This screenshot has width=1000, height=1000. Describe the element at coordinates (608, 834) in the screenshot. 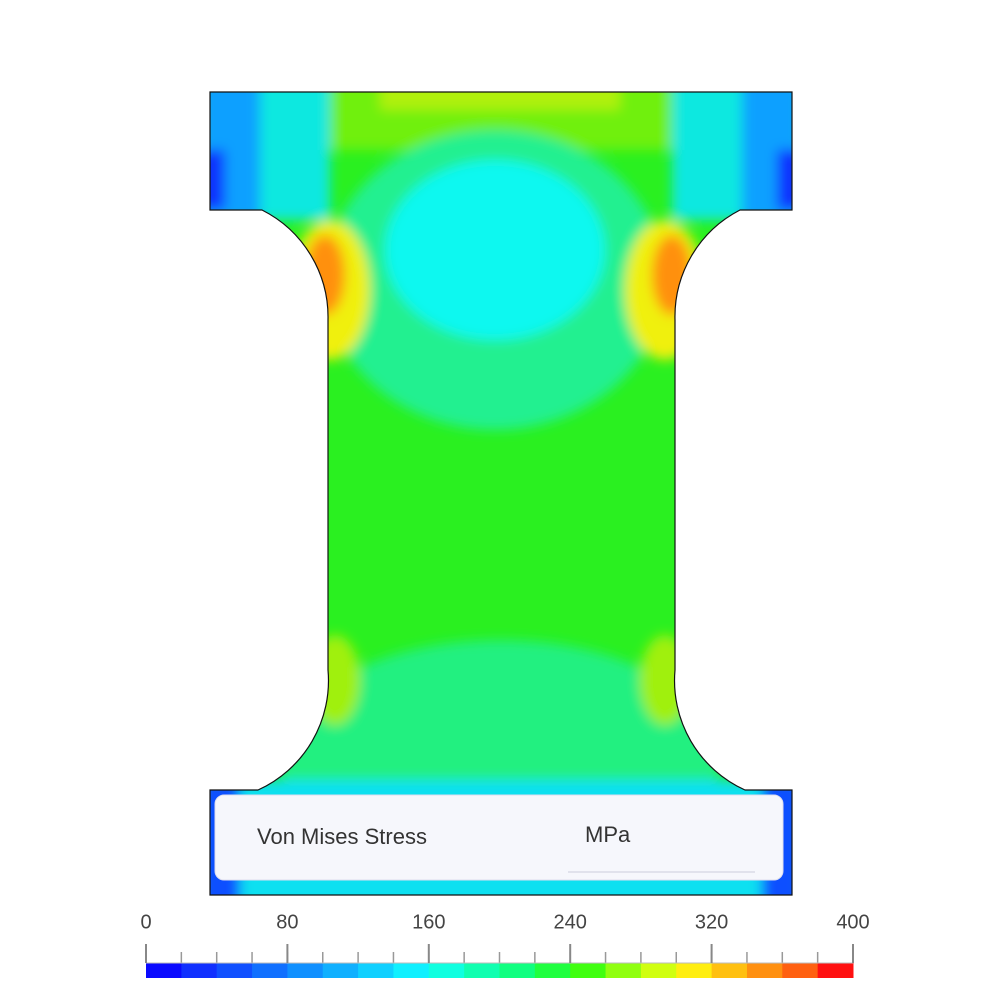

I see `legend-unit: MPa` at that location.